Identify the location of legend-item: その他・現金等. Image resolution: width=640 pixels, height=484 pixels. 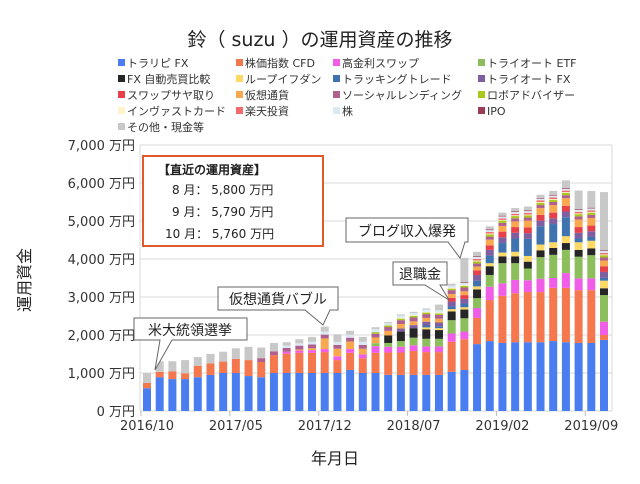
(161, 127).